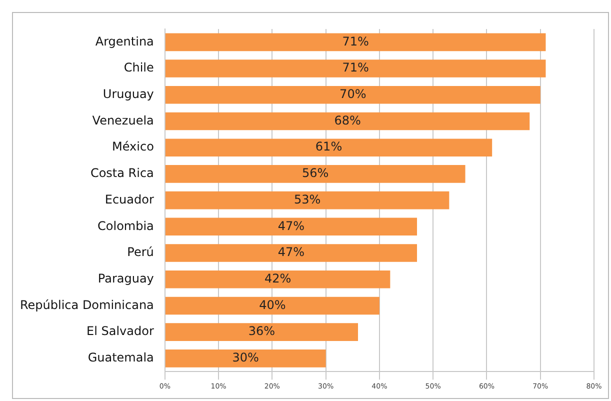  What do you see at coordinates (139, 67) in the screenshot?
I see `y-tick-label: Chile` at bounding box center [139, 67].